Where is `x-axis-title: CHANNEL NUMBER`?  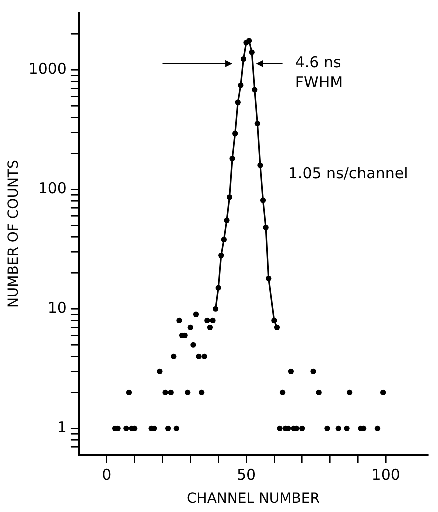 x-axis-title: CHANNEL NUMBER is located at coordinates (253, 499).